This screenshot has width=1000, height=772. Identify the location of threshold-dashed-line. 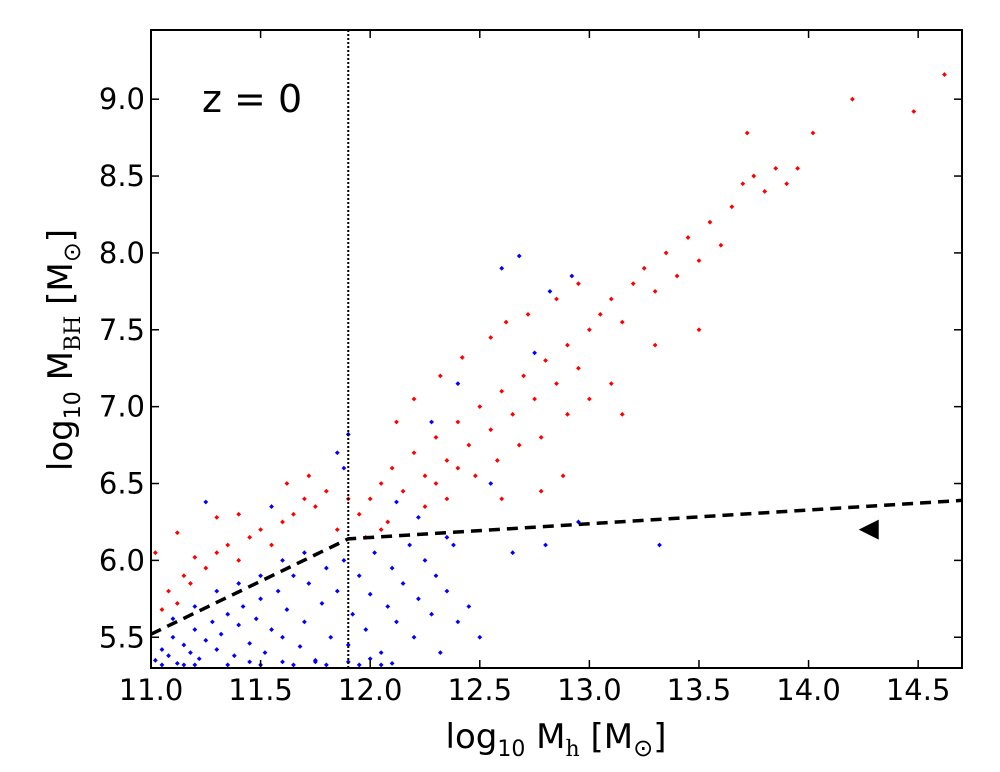
(556, 567).